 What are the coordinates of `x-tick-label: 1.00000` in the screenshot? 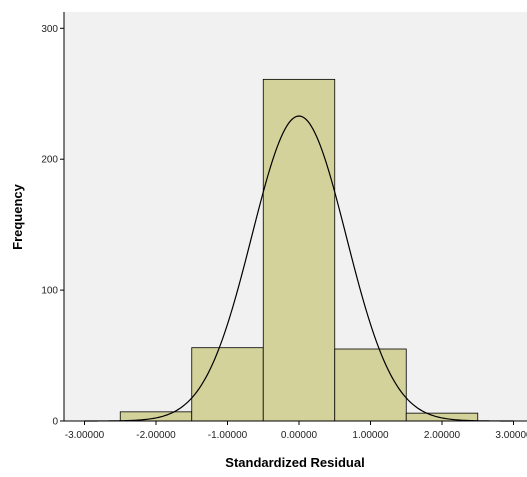 It's located at (370, 435).